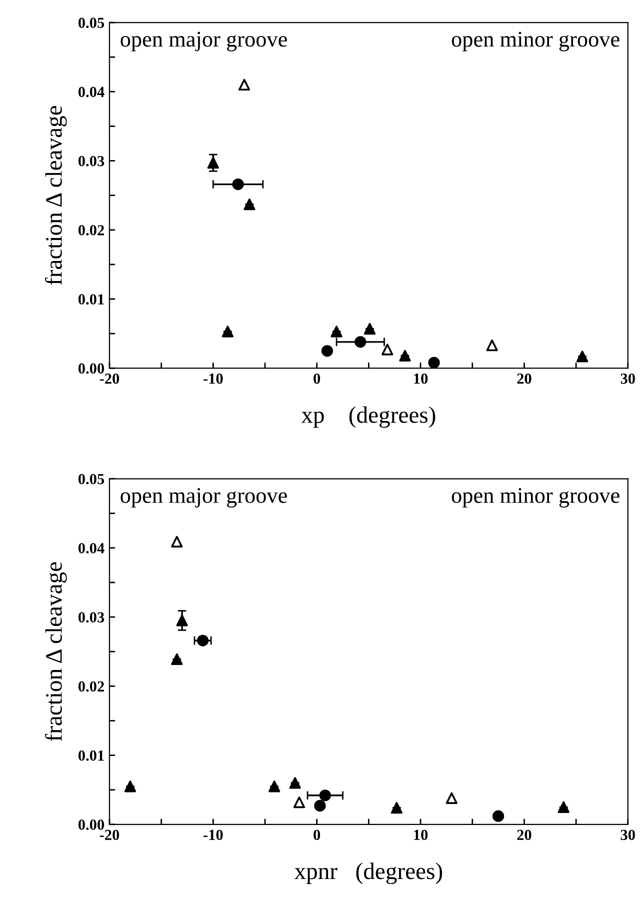 This screenshot has width=644, height=901. Describe the element at coordinates (368, 417) in the screenshot. I see `x-axis-title: xp (degrees)` at that location.